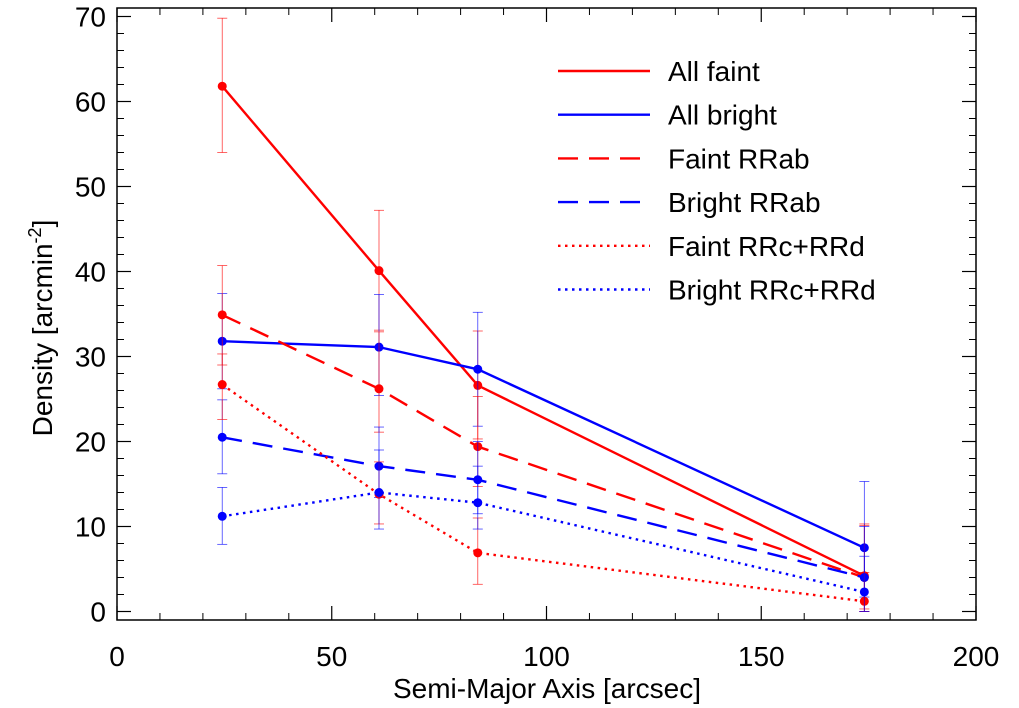 This screenshot has width=1019, height=708. Describe the element at coordinates (722, 115) in the screenshot. I see `legend-label: All bright` at that location.